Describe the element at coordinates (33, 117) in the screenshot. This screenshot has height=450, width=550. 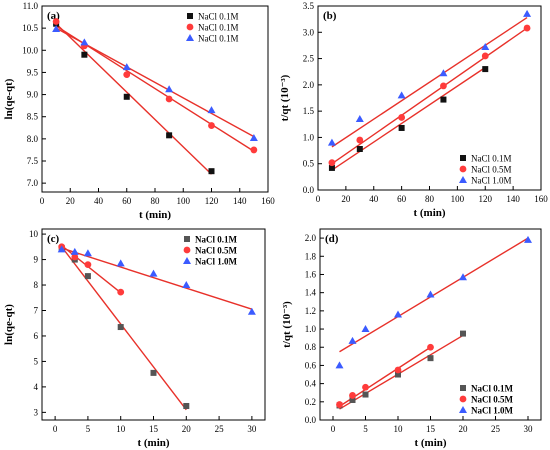
I see `y-tick-label: 8.5` at that location.